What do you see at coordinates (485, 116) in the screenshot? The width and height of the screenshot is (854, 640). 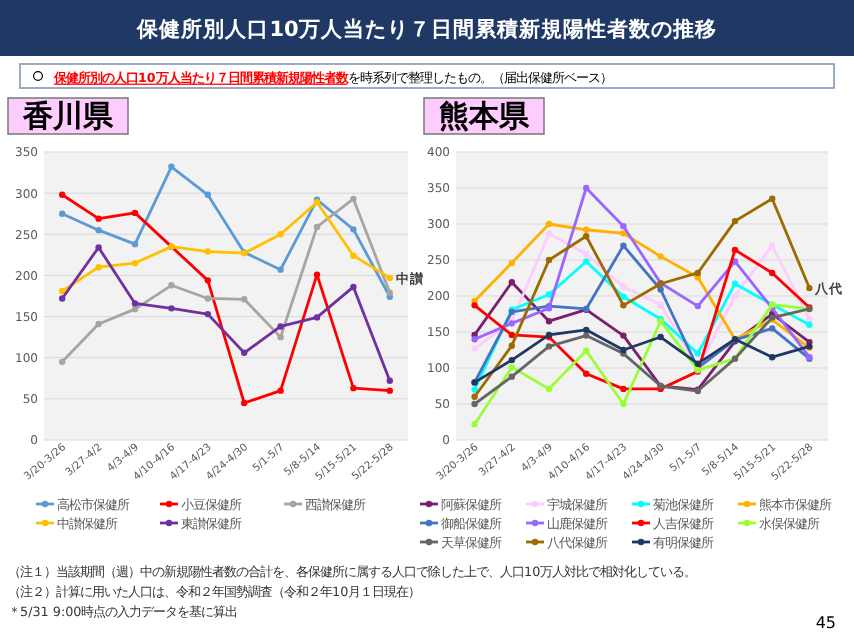 I see `chart-title: 熊本県` at bounding box center [485, 116].